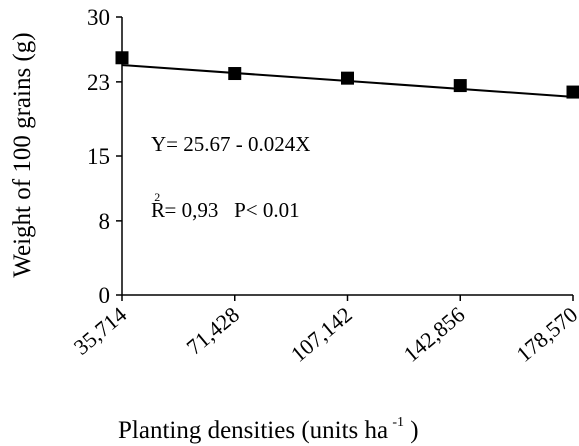 The image size is (579, 446). Describe the element at coordinates (157, 197) in the screenshot. I see `r2-sup: 2` at that location.